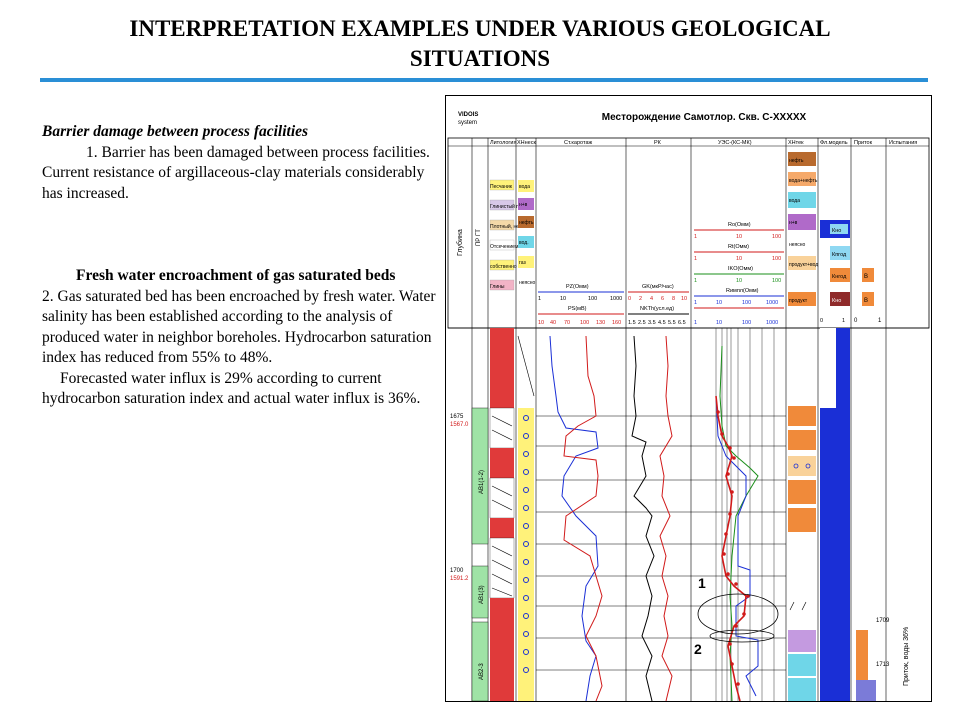 This screenshot has height=720, width=960. What do you see at coordinates (501, 187) in the screenshot?
I see `lith-label-0: Песчаник` at bounding box center [501, 187].